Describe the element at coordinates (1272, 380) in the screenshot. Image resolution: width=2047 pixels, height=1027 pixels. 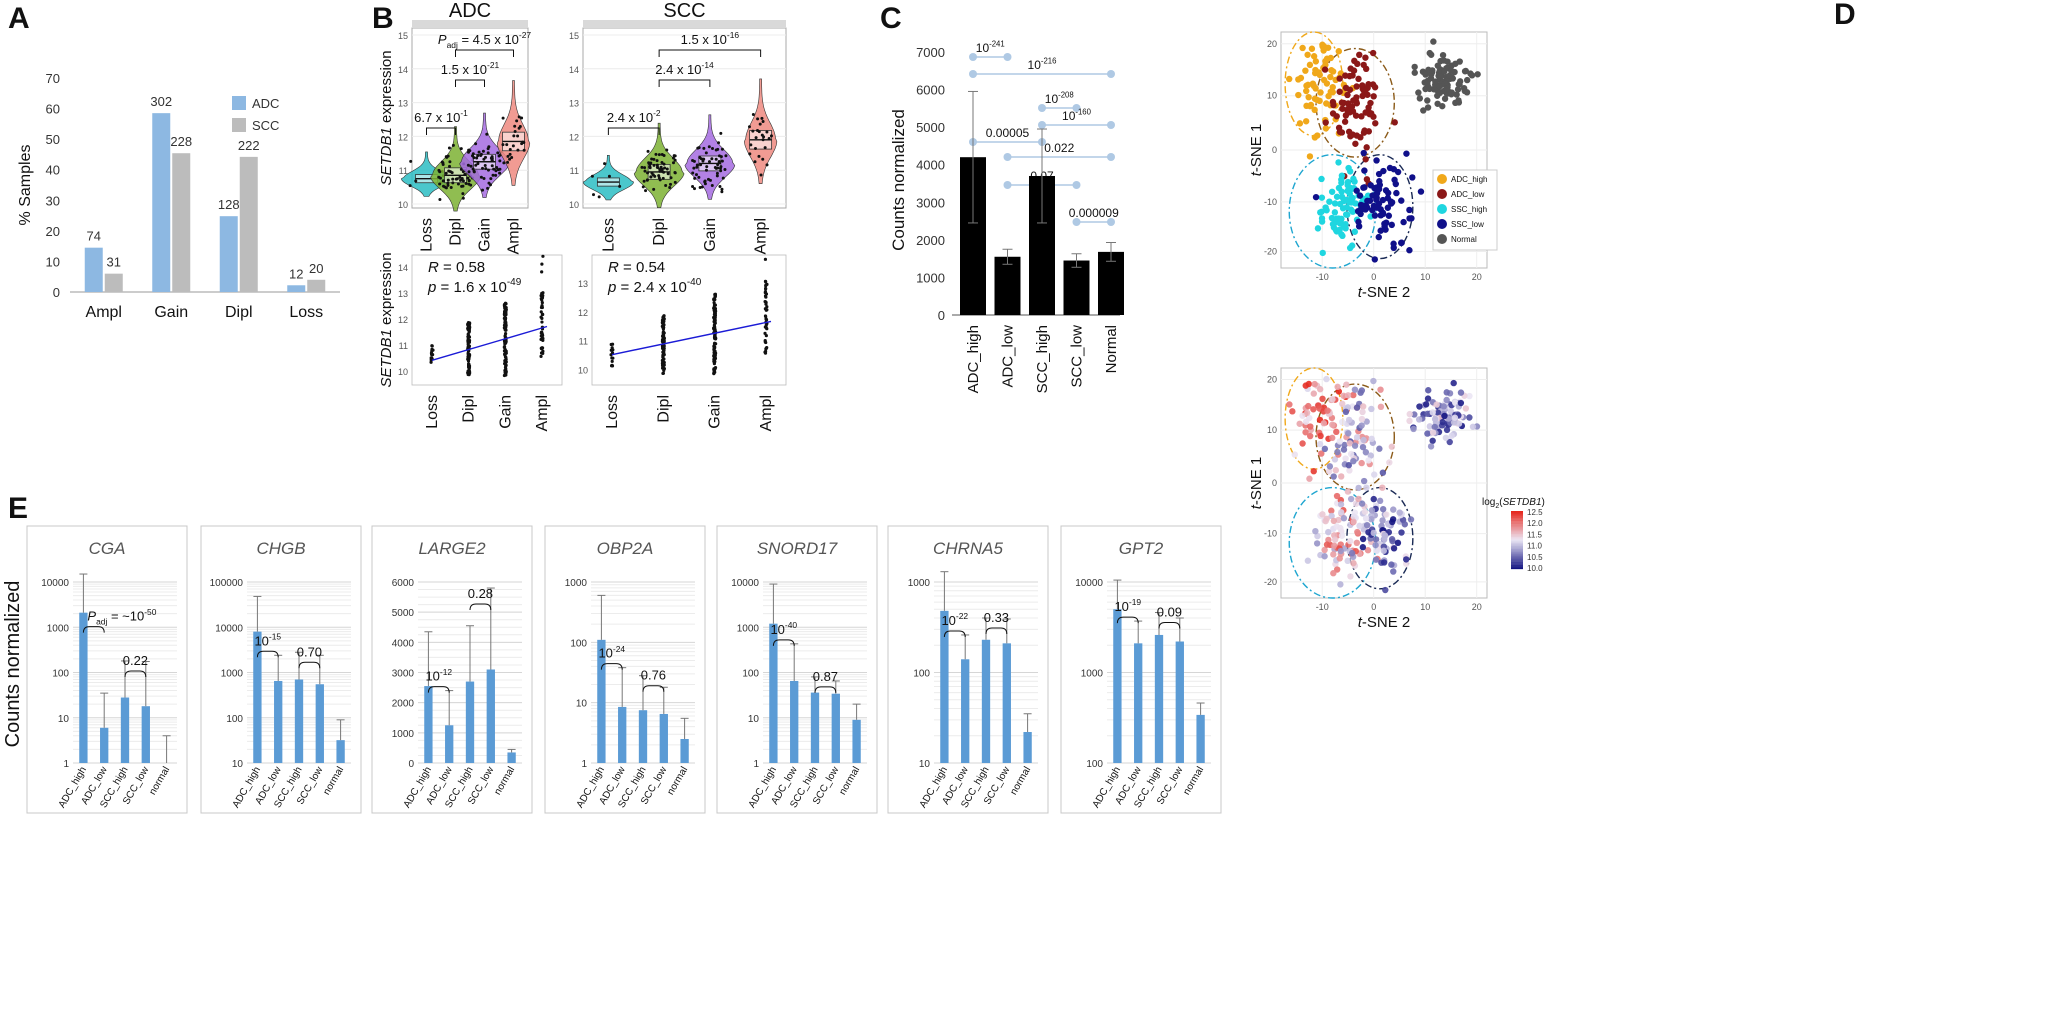
I see `d-ytick: 20` at that location.